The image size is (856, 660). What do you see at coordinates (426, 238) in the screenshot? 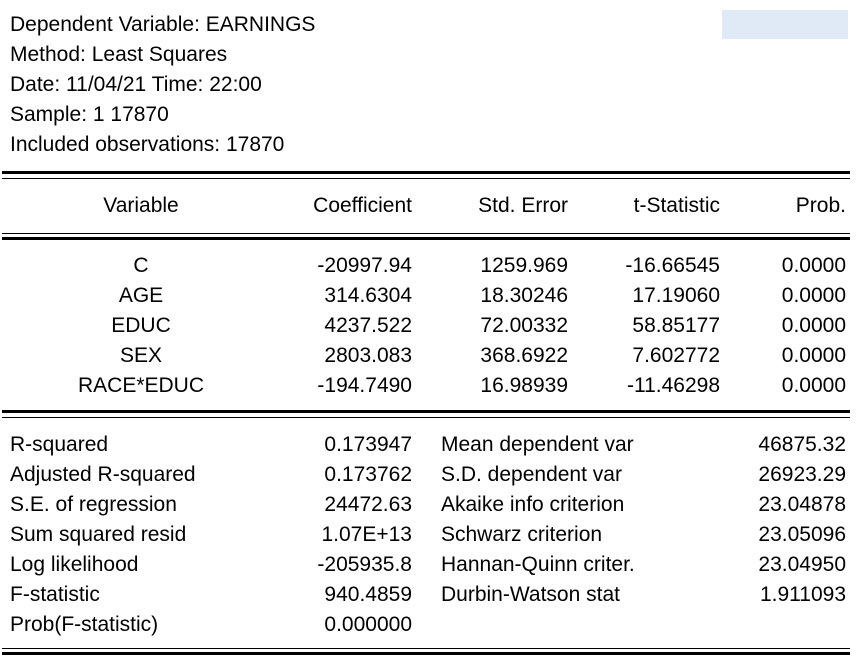
I see `header-rule-thick` at bounding box center [426, 238].